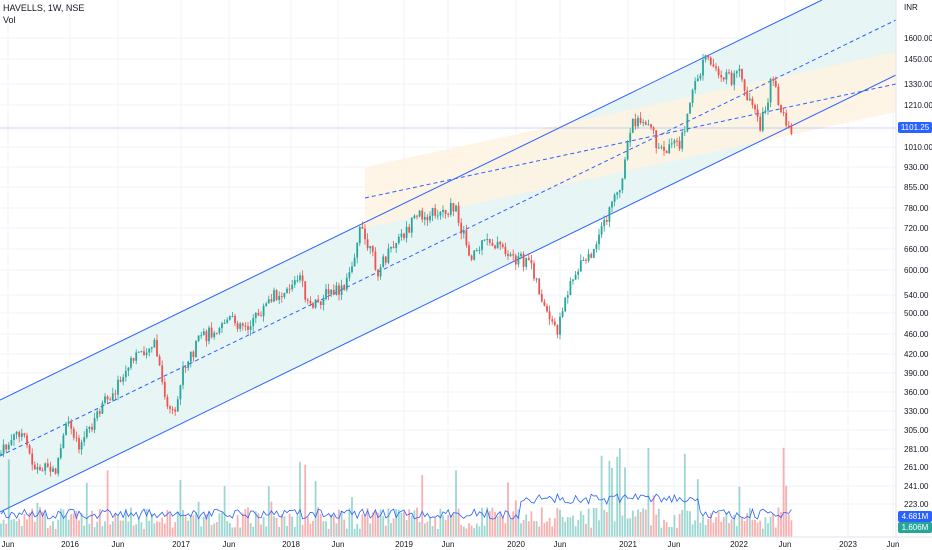 This screenshot has width=932, height=550. I want to click on symbol-title: HAVELLS, 1W, NSE, so click(44, 8).